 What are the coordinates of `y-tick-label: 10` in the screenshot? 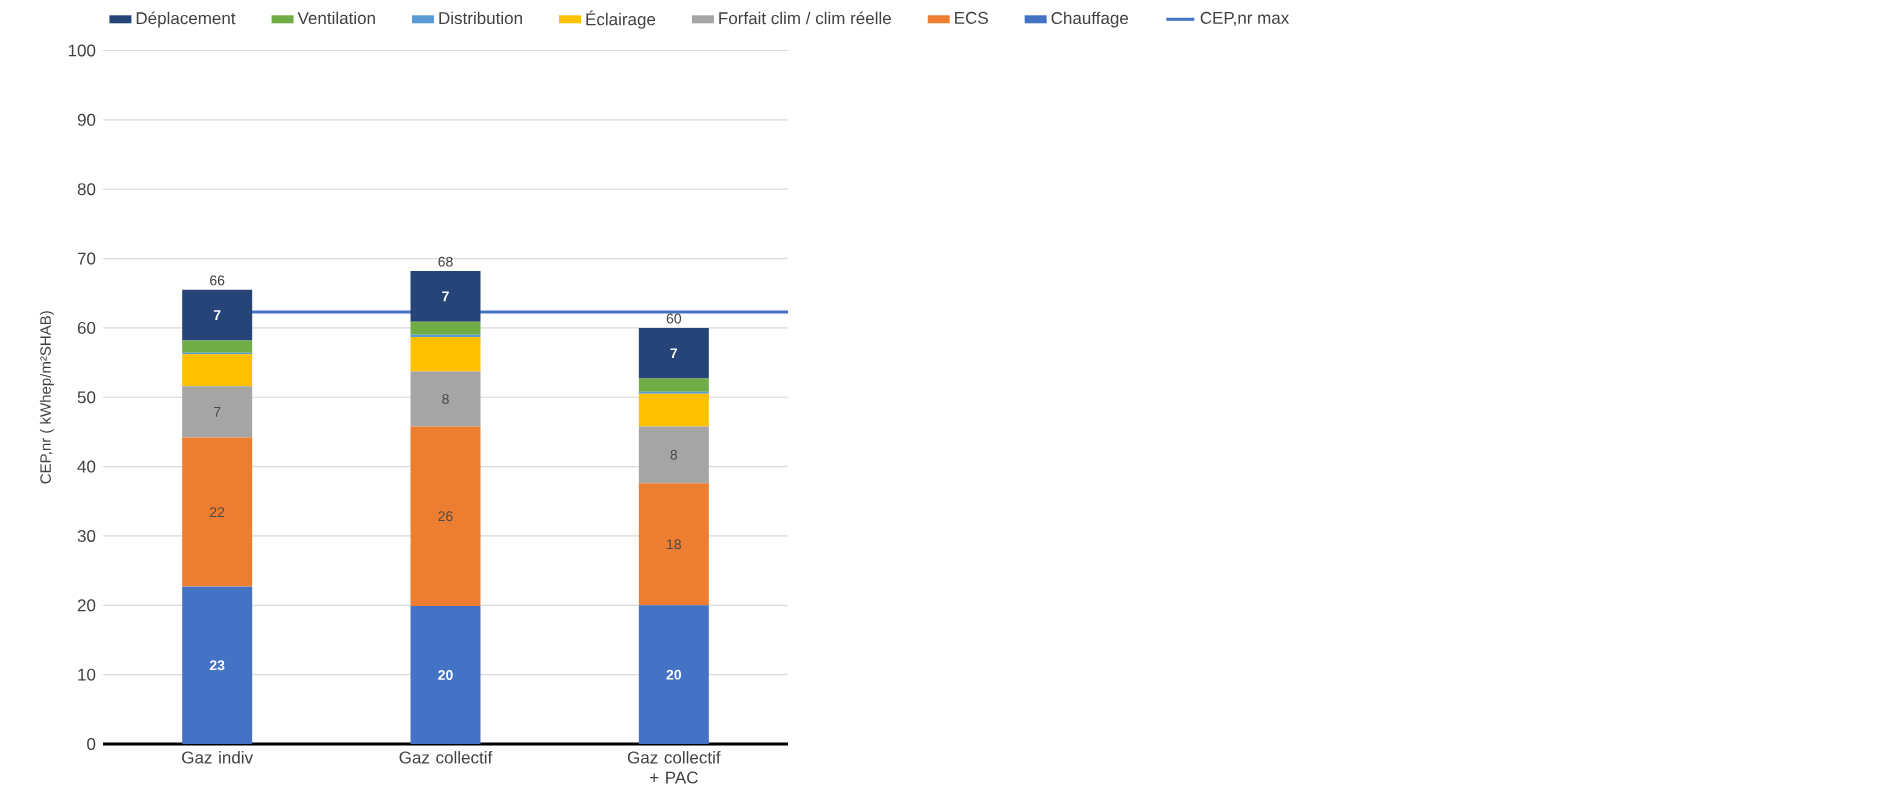 It's located at (87, 674).